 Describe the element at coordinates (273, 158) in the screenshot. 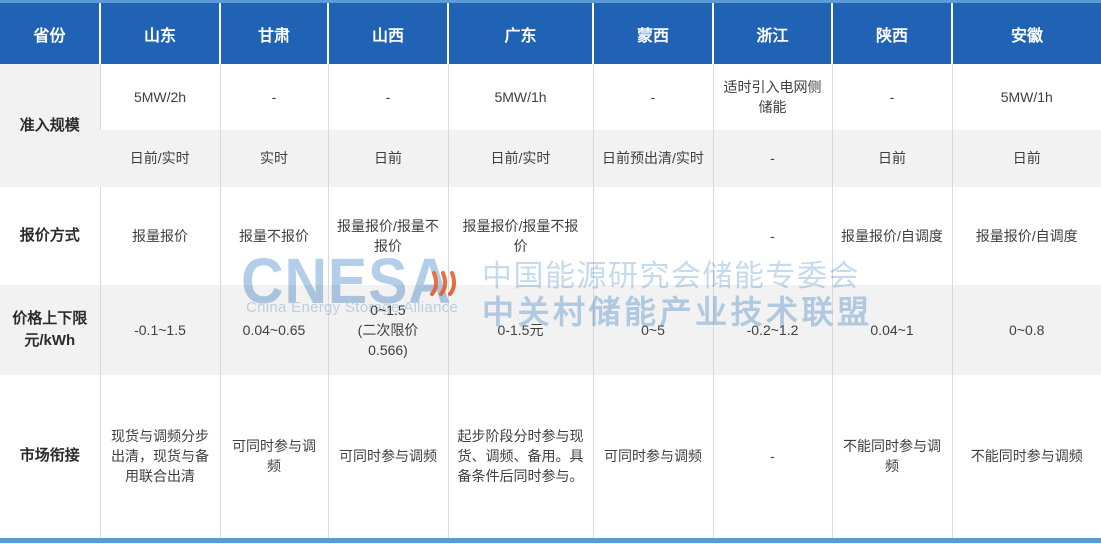

I see `table-cell: 实时` at that location.